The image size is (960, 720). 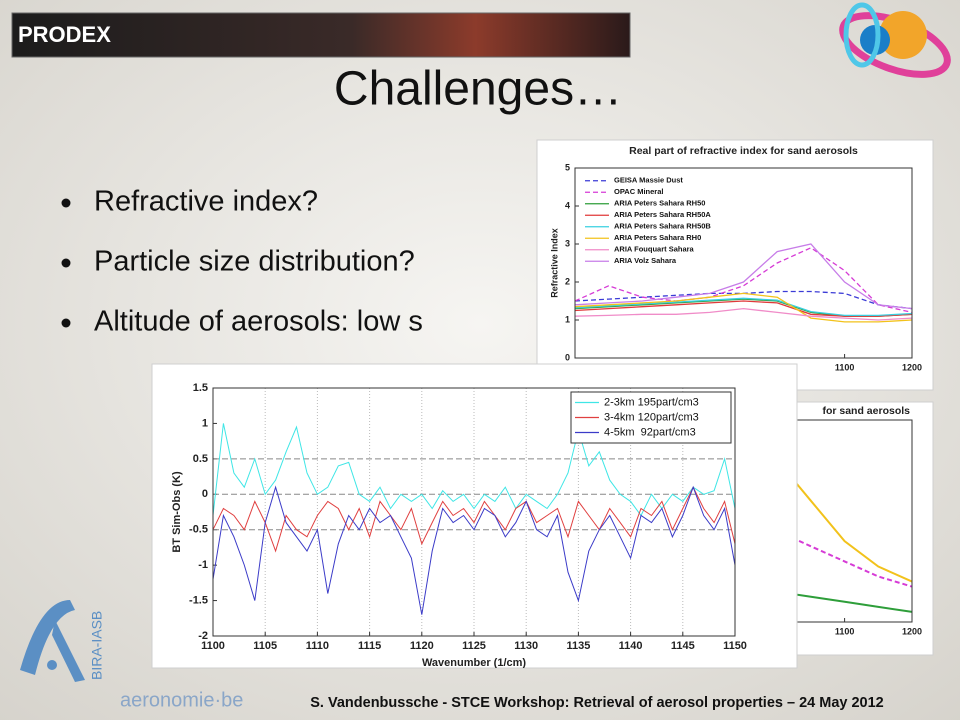 What do you see at coordinates (645, 260) in the screenshot?
I see `legend-label: ARIA Volz Sahara` at bounding box center [645, 260].